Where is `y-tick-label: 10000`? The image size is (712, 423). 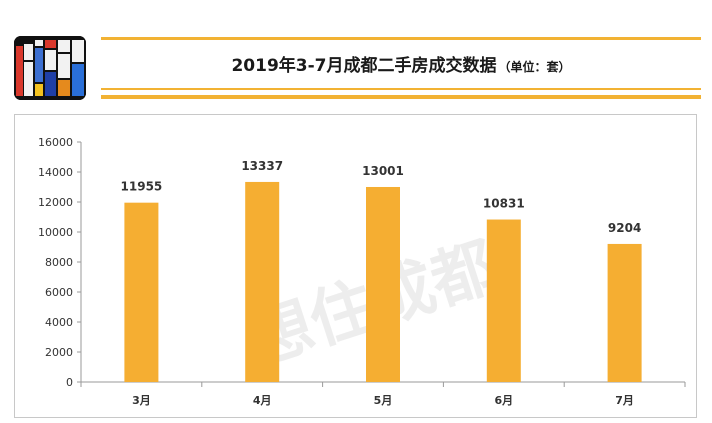
y-tick-label: 10000 is located at coordinates (55, 232).